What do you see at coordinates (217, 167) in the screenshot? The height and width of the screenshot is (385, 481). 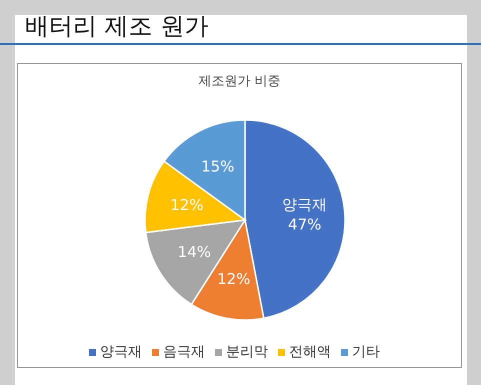 I see `data-label: 15%` at bounding box center [217, 167].